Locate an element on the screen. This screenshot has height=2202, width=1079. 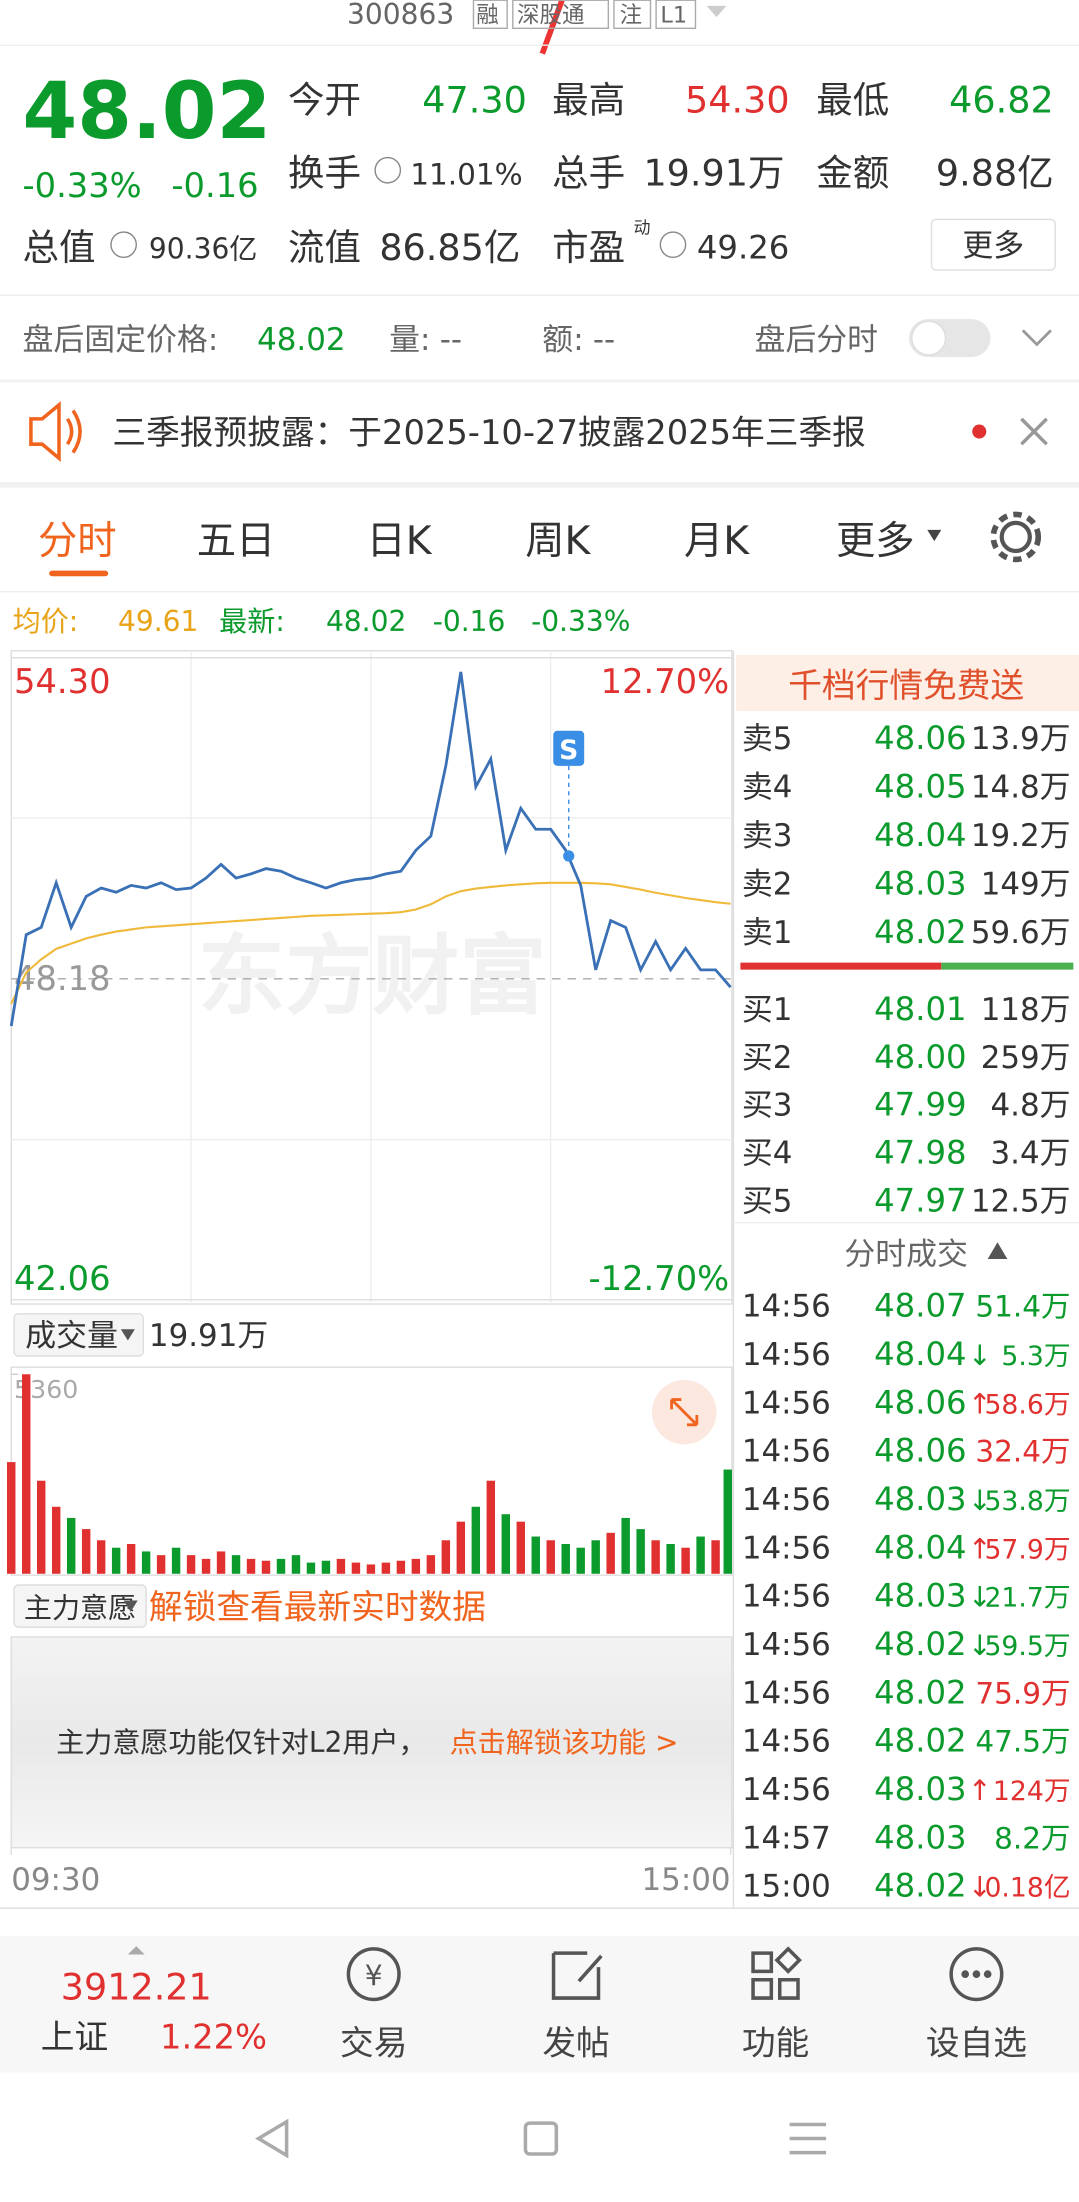
watchlist-icon is located at coordinates (976, 1974).